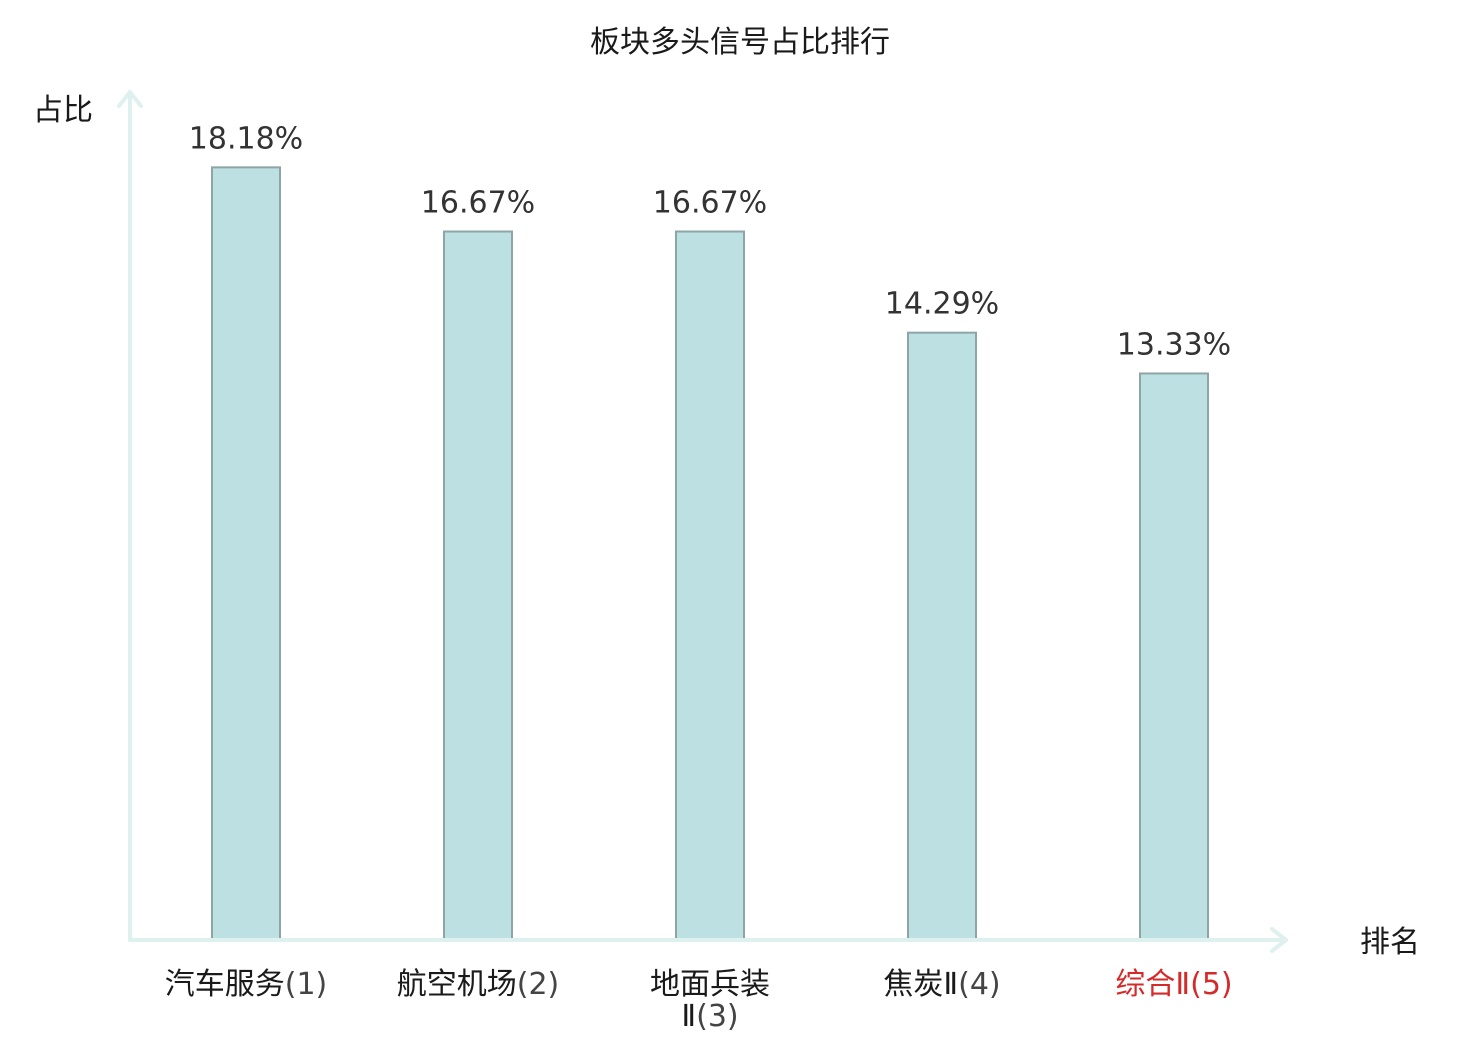 The width and height of the screenshot is (1480, 1040). I want to click on y-axis-label: 占比, so click(63, 110).